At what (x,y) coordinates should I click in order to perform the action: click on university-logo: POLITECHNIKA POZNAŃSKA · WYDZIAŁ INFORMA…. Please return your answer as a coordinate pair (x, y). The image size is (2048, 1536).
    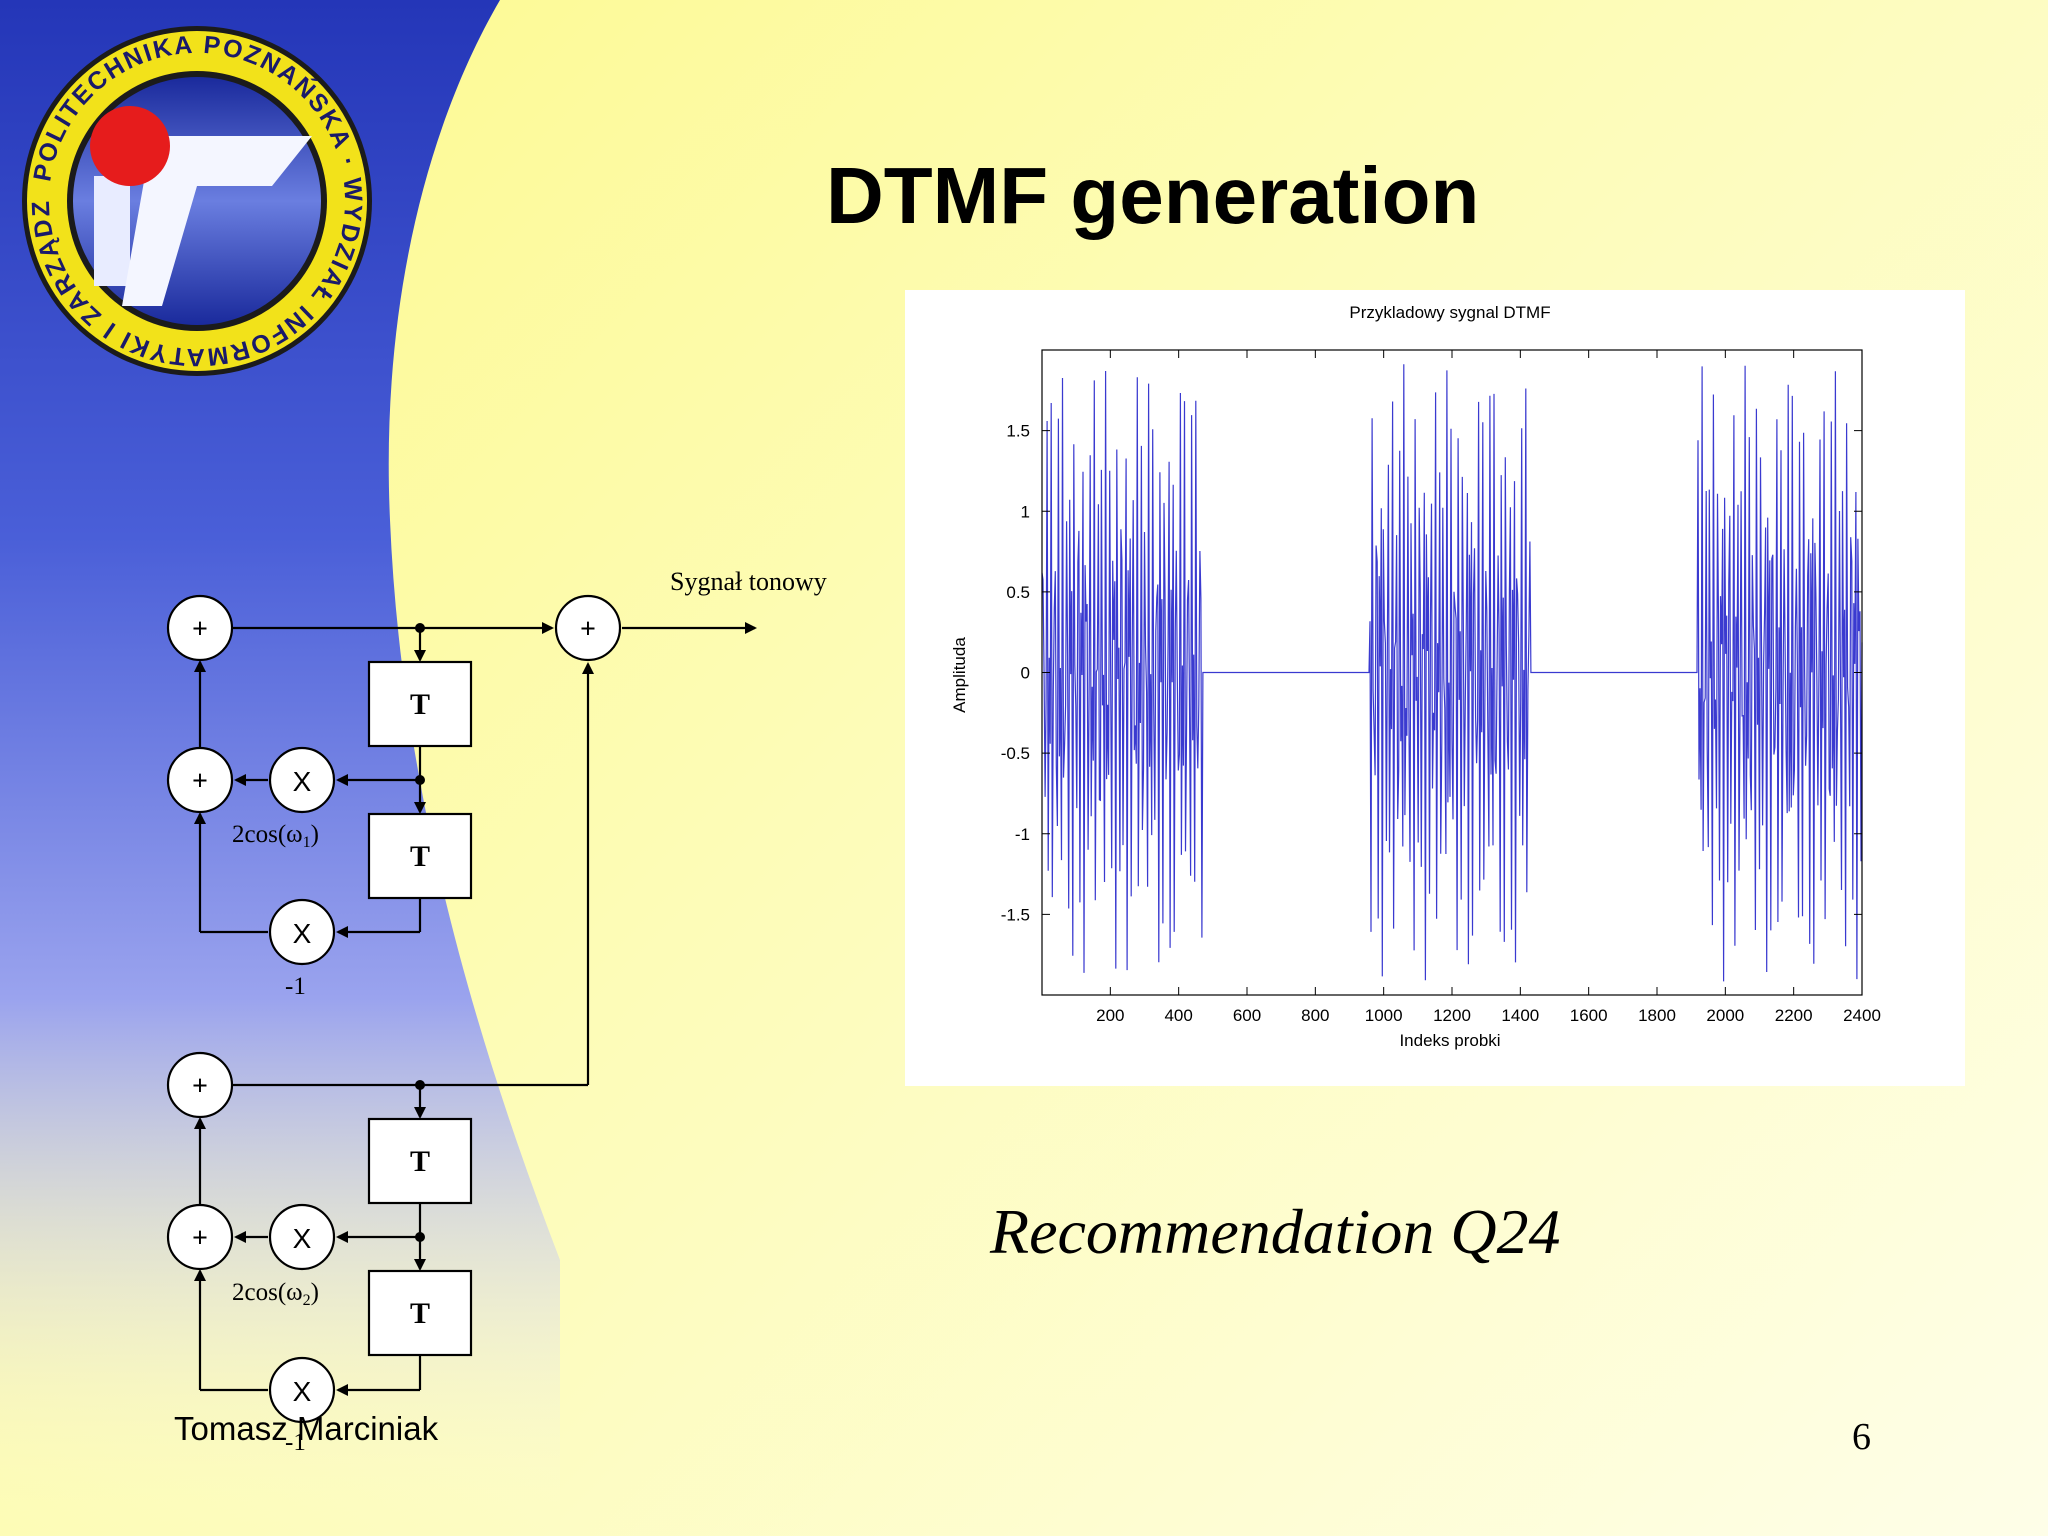
    Looking at the image, I should click on (192, 196).